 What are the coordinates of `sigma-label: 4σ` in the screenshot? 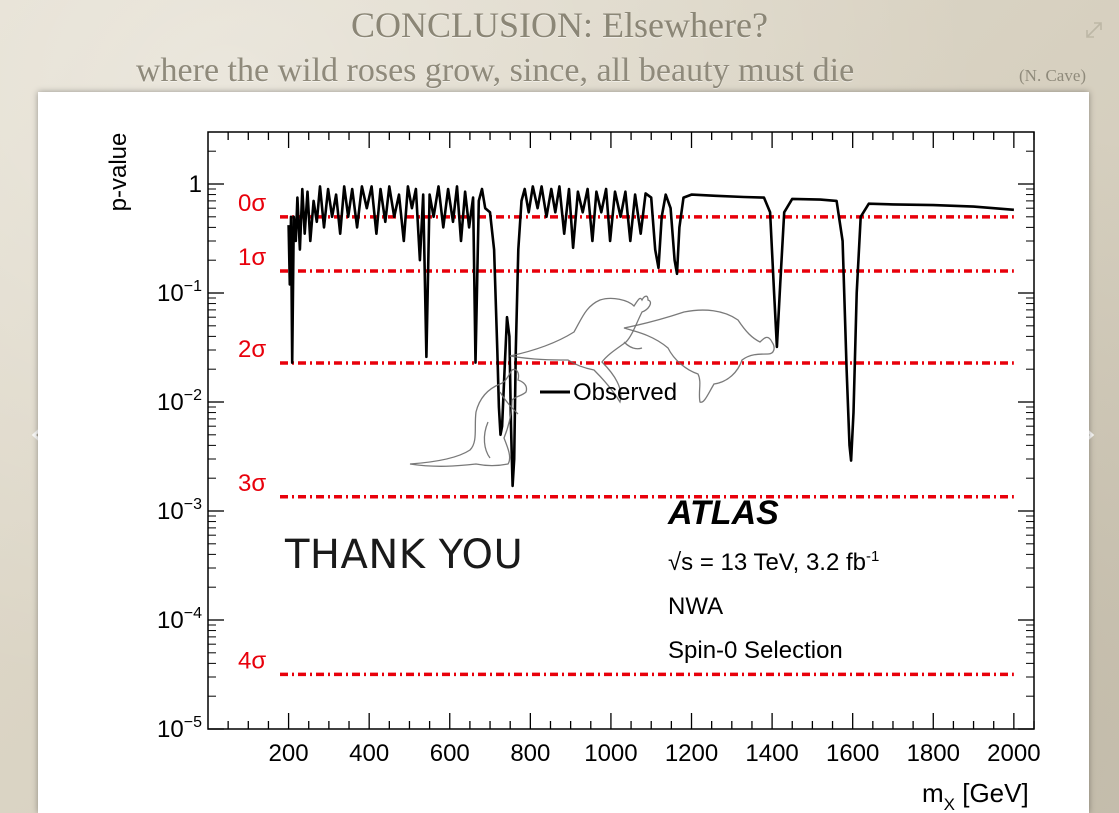 It's located at (252, 660).